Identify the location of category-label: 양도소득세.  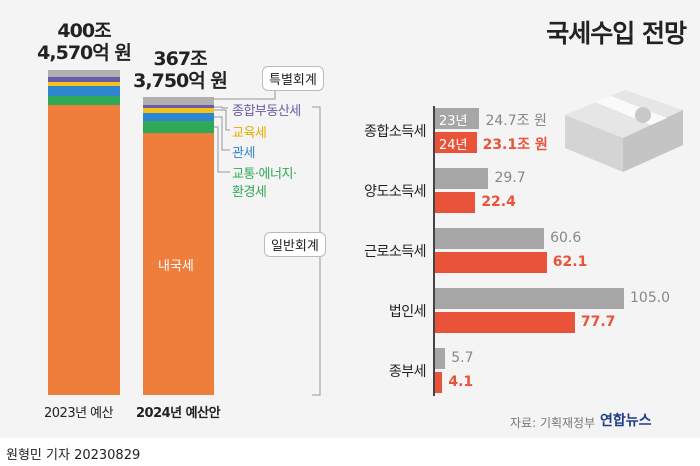
(395, 192).